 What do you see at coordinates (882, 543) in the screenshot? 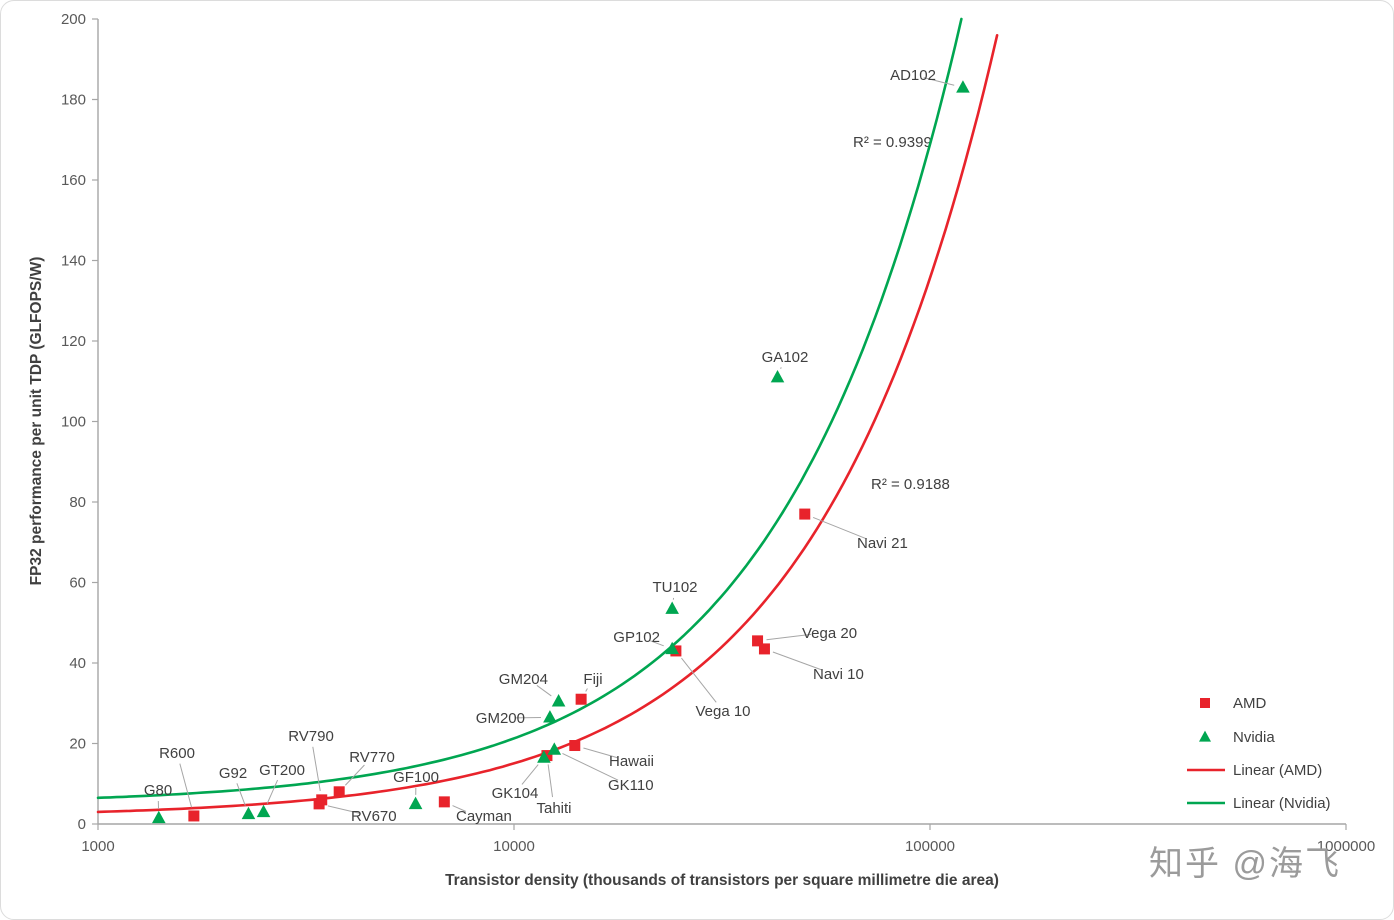
I see `point-label: Navi 21` at bounding box center [882, 543].